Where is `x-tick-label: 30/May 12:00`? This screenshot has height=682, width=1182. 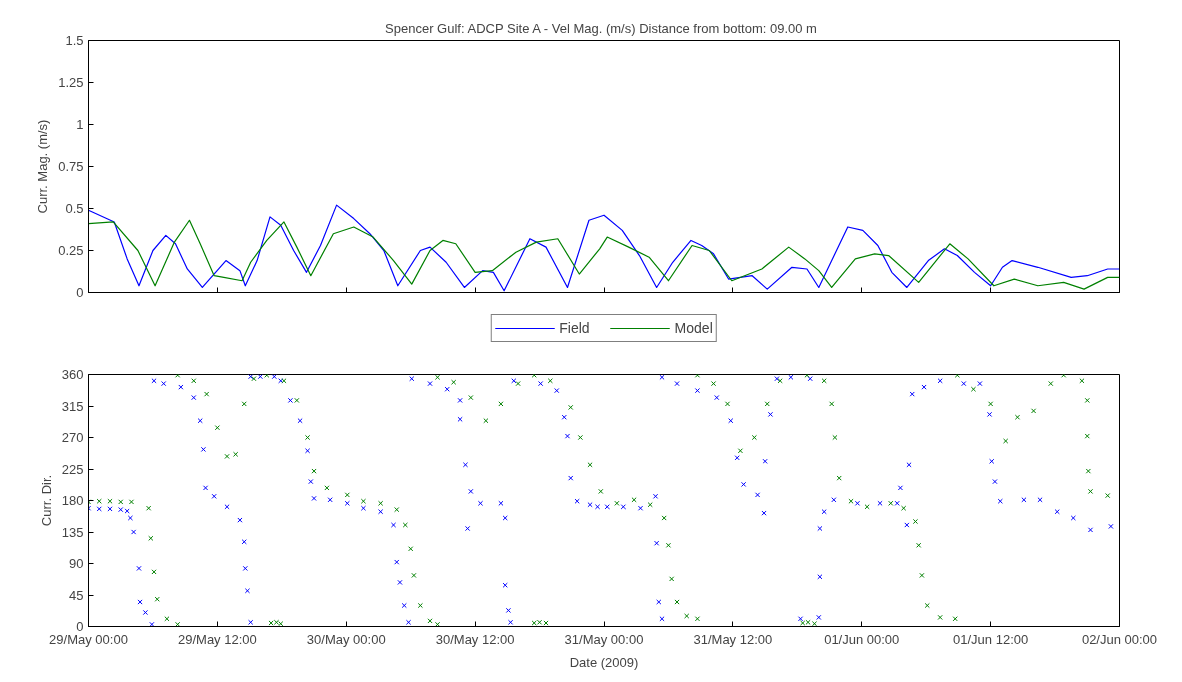
x-tick-label: 30/May 12:00 is located at coordinates (475, 639).